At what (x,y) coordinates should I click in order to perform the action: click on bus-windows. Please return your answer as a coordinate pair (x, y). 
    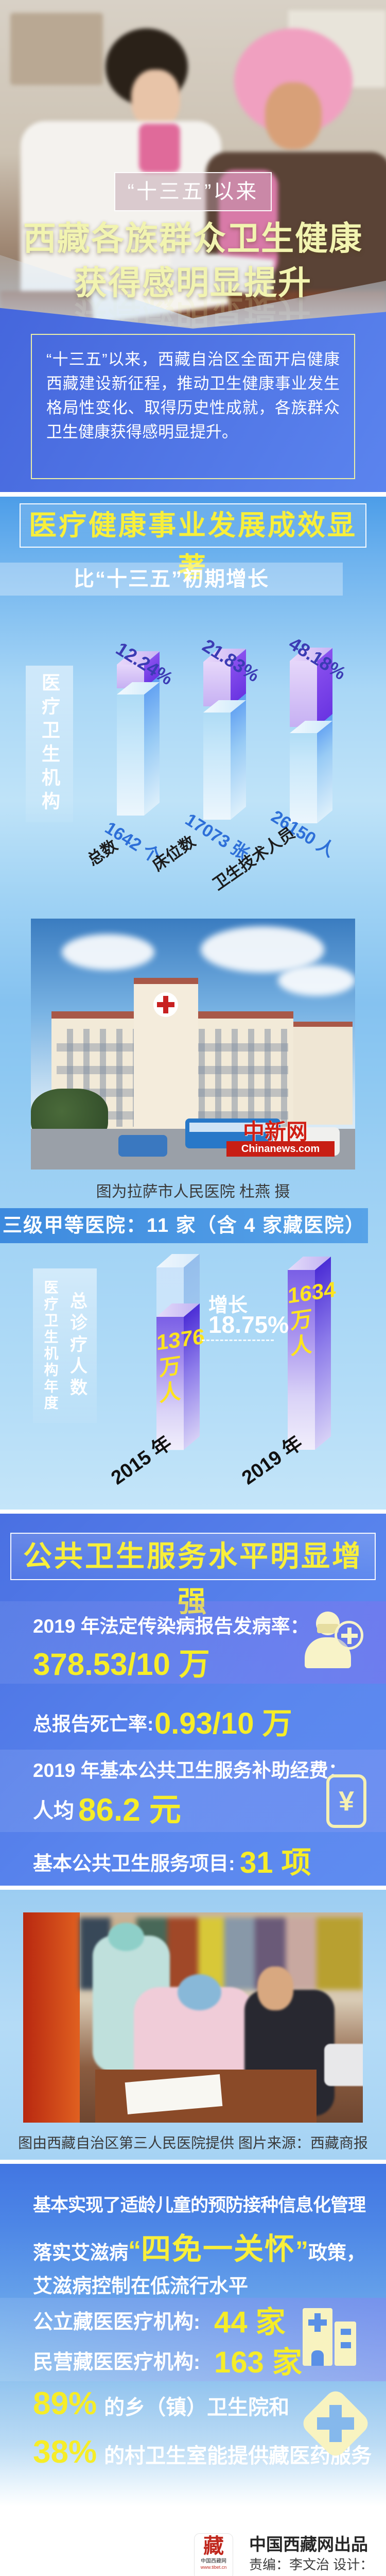
    Looking at the image, I should click on (233, 1127).